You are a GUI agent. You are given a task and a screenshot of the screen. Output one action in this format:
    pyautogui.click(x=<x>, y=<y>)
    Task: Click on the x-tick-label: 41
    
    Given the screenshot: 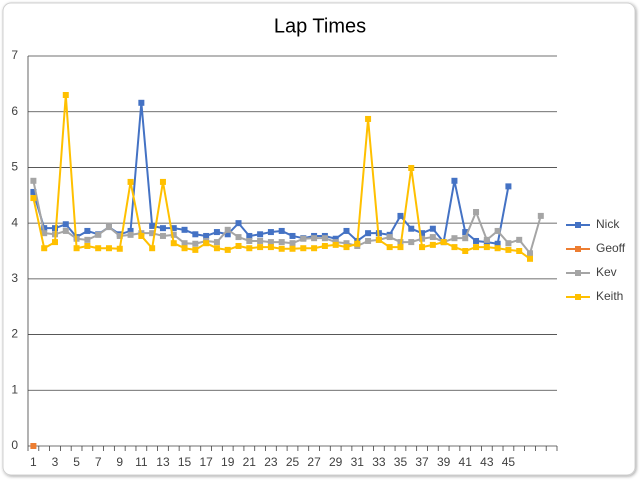 What is the action you would take?
    pyautogui.click(x=466, y=462)
    